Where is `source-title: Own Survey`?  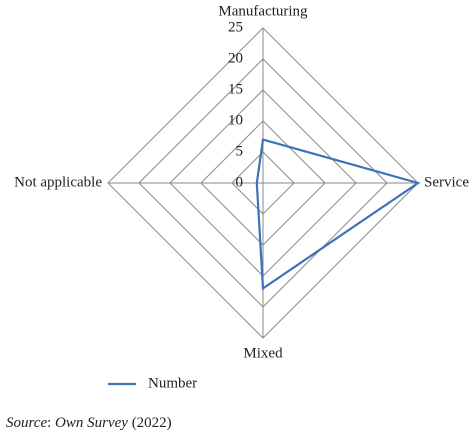
source-title: Own Survey is located at coordinates (91, 423).